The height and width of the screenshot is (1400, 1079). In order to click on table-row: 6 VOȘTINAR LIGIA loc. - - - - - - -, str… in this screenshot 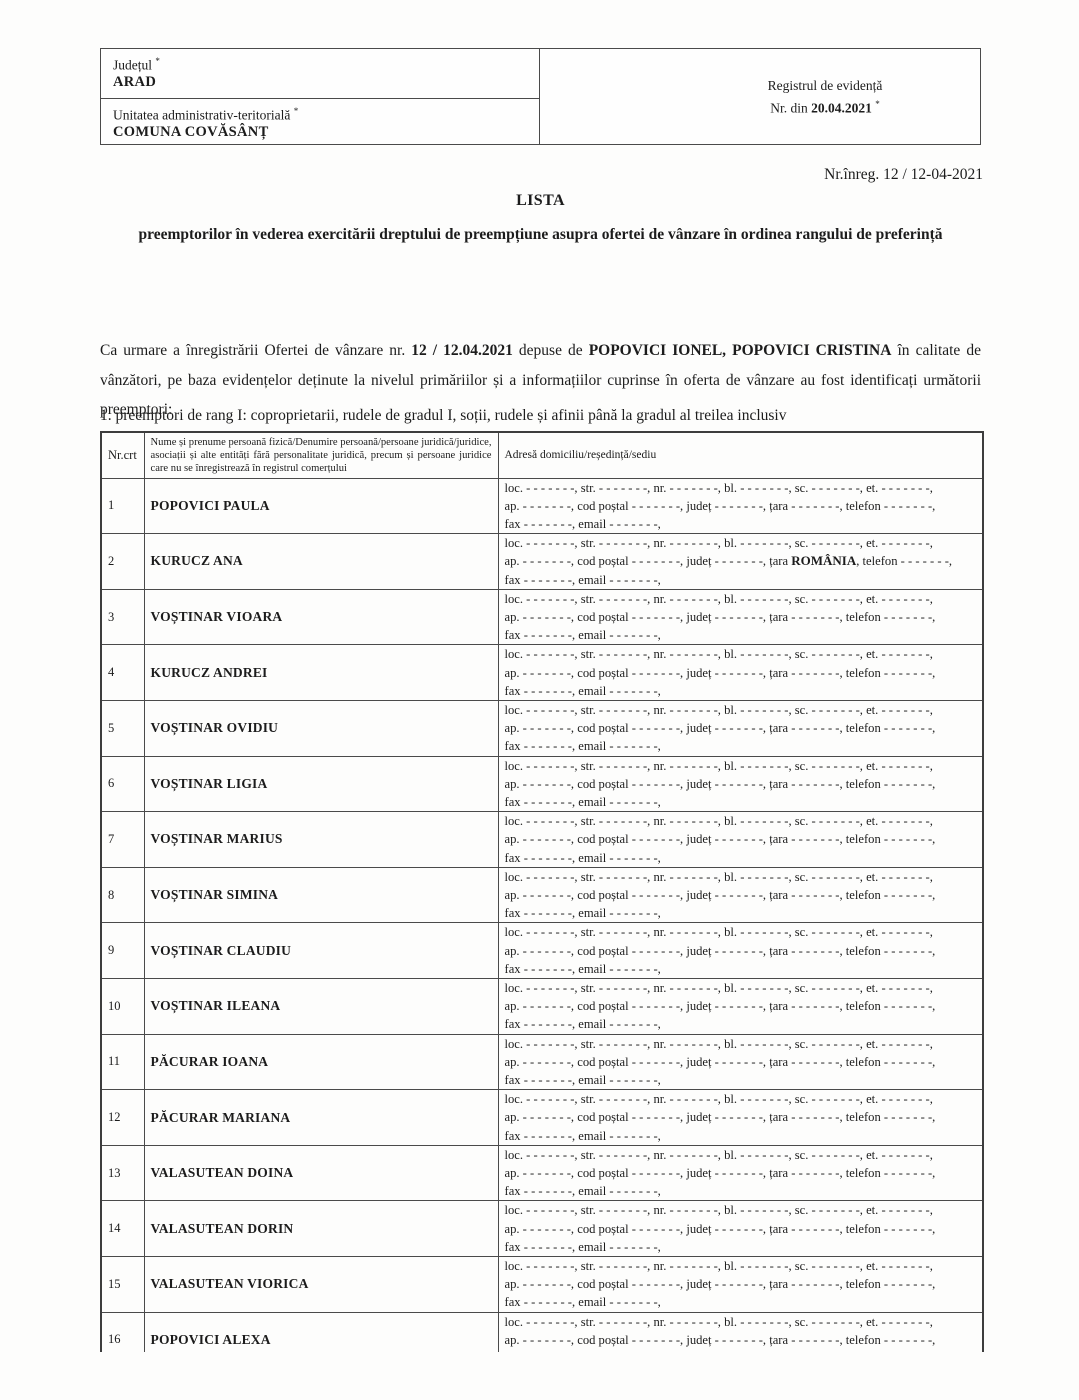, I will do `click(542, 784)`.